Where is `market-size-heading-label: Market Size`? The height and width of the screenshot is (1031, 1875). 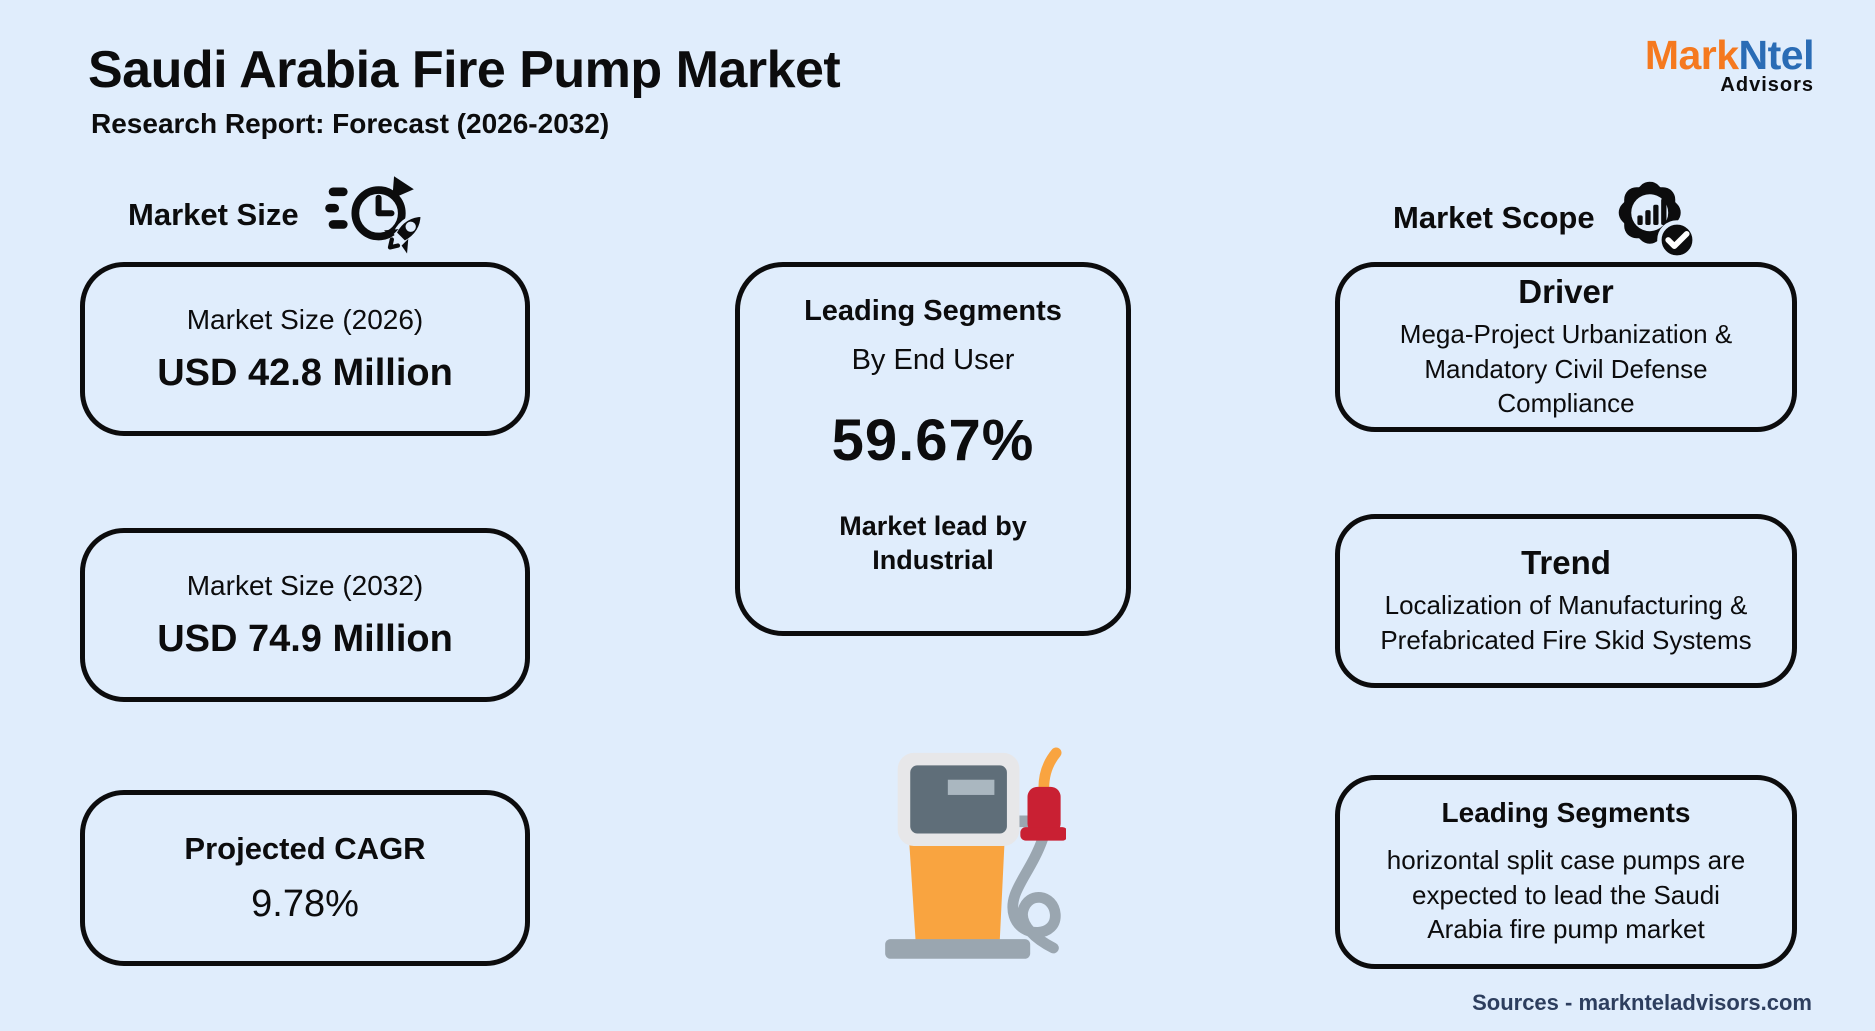
market-size-heading-label: Market Size is located at coordinates (213, 214).